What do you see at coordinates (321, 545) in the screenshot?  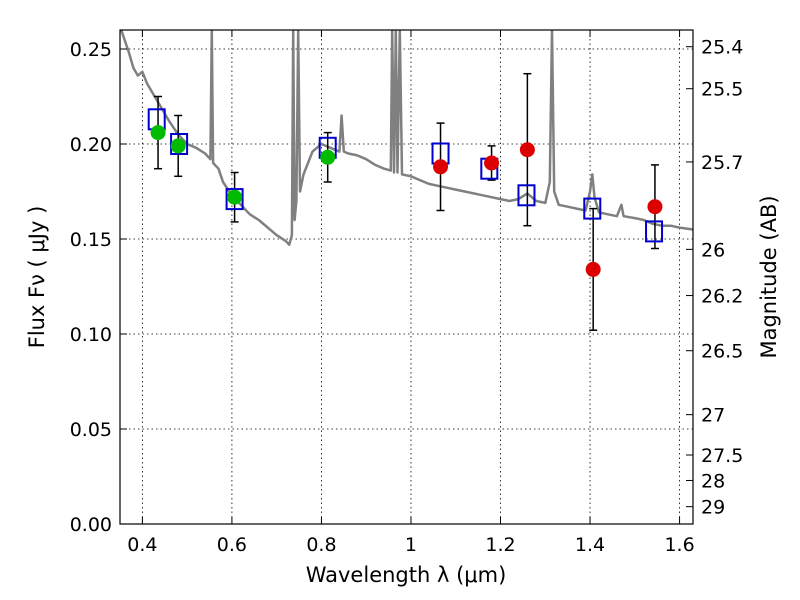 I see `x-tick-label: 0.8` at bounding box center [321, 545].